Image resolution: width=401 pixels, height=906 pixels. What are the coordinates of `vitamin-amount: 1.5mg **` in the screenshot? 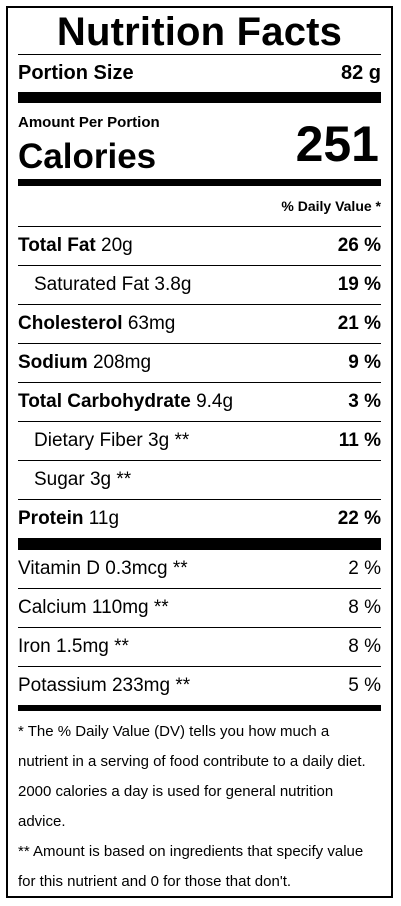 It's located at (92, 646).